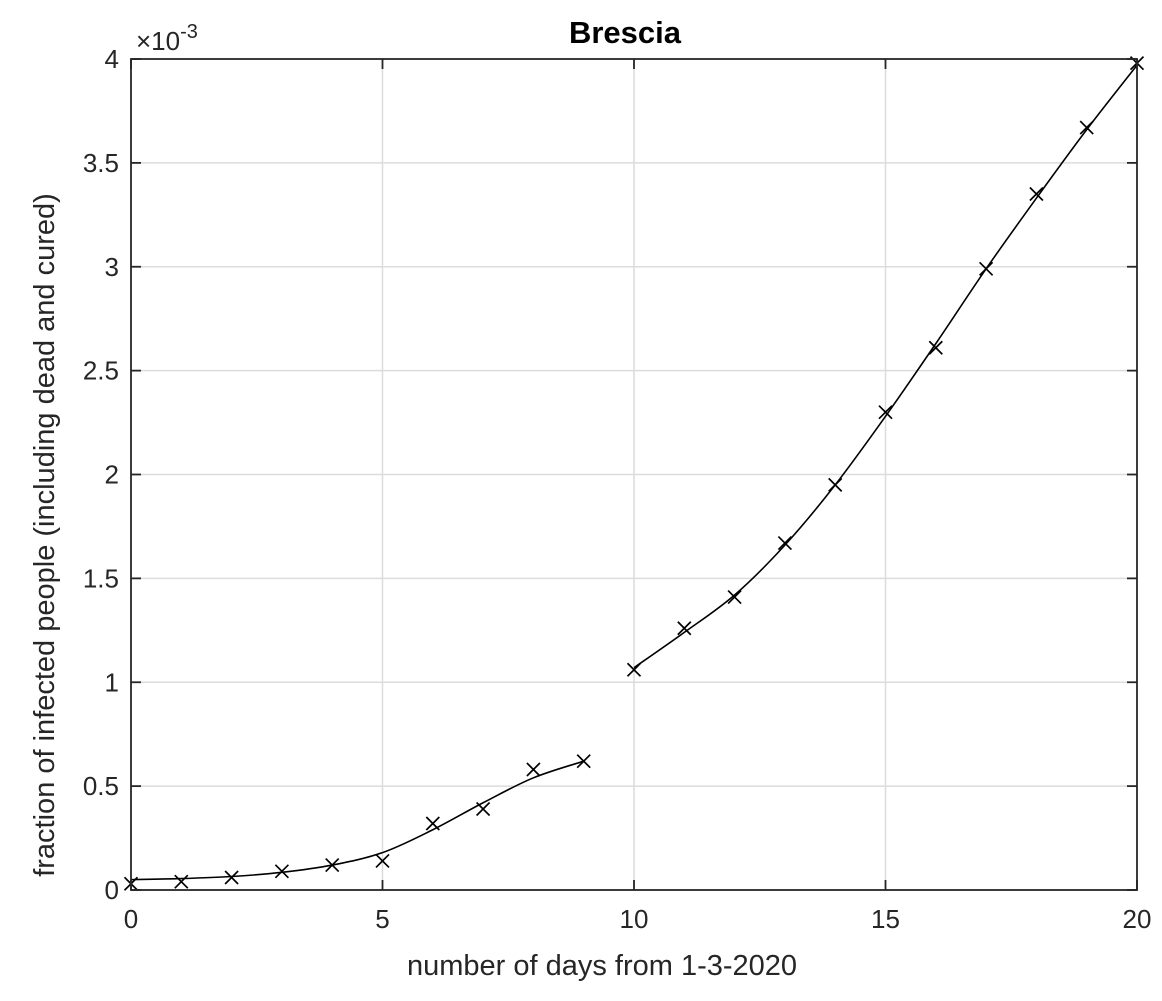  I want to click on y-tick-label: 0, so click(112, 890).